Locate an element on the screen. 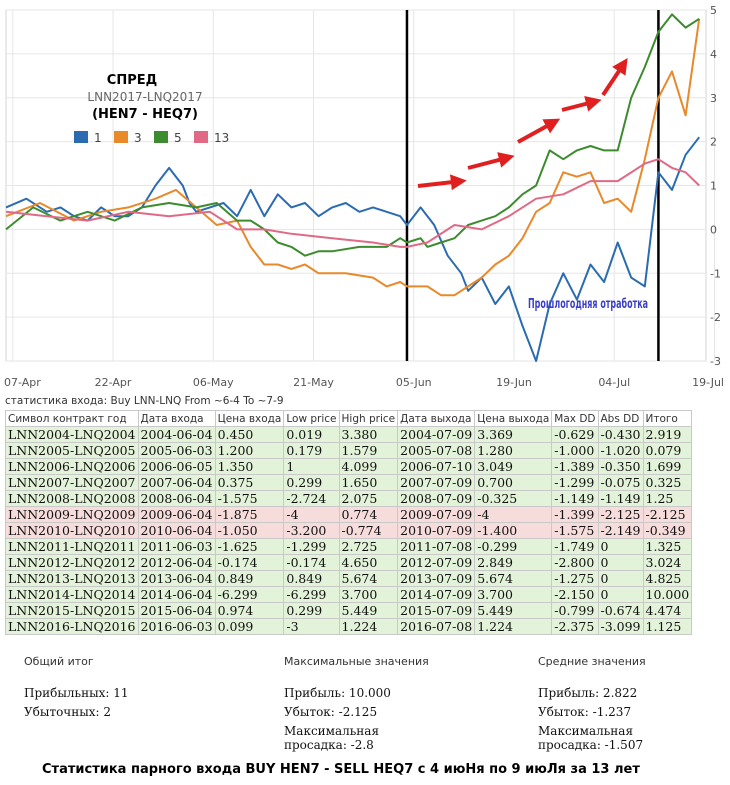 The image size is (730, 785). table-cell: 2016-06-03 is located at coordinates (176, 626).